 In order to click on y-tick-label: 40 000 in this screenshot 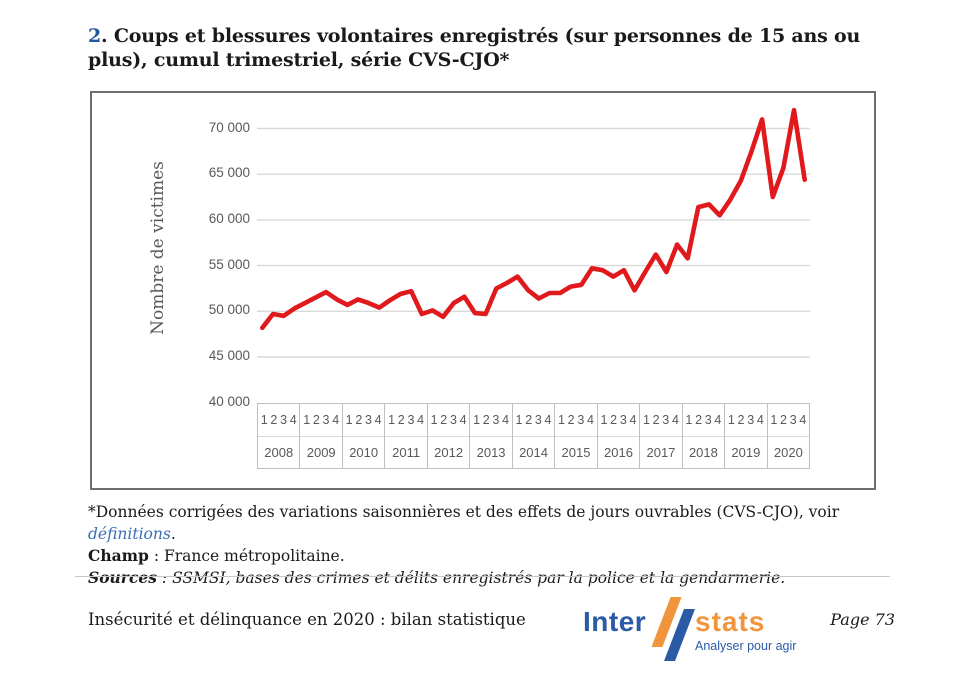, I will do `click(229, 401)`.